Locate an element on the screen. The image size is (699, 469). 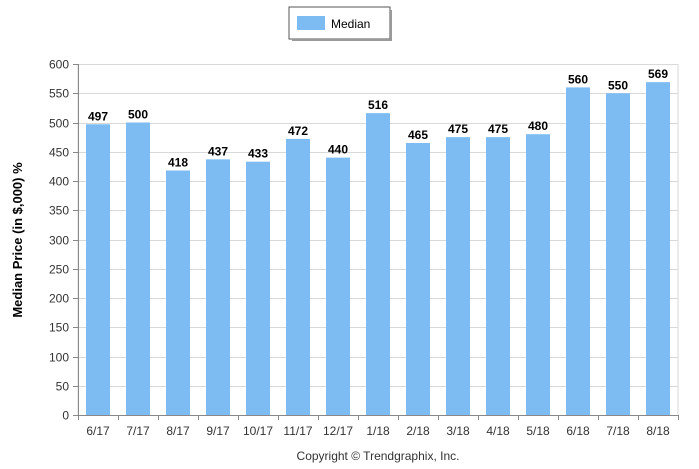
y-tick-label: 500 is located at coordinates (59, 124).